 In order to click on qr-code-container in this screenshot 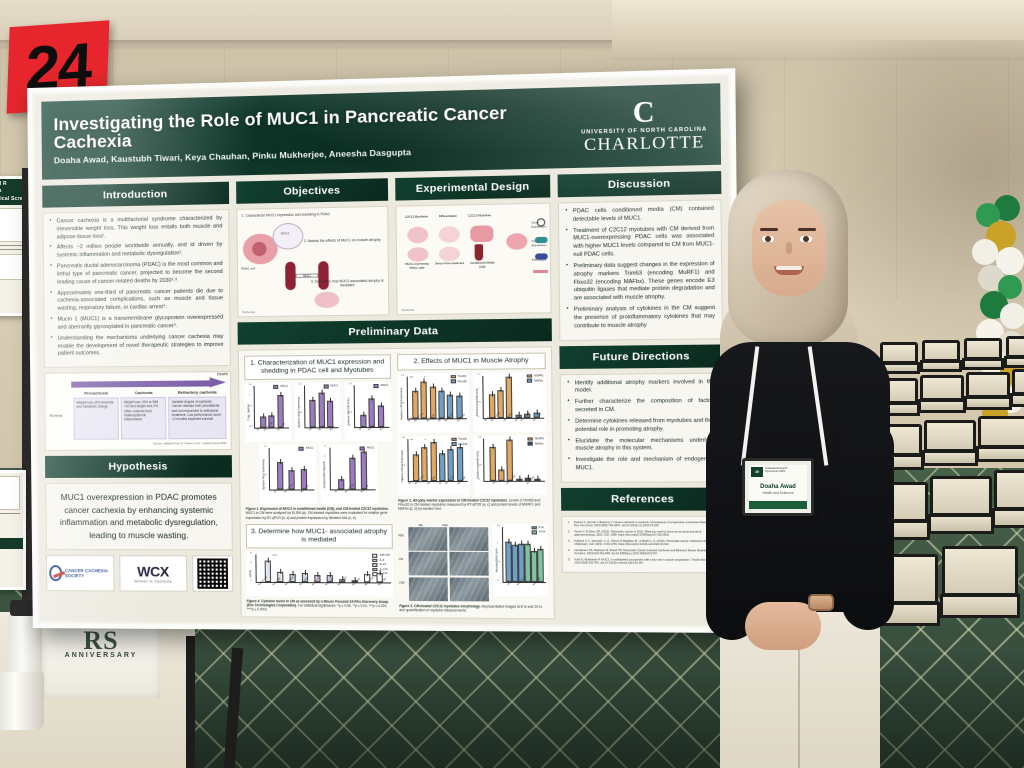, I will do `click(213, 573)`.